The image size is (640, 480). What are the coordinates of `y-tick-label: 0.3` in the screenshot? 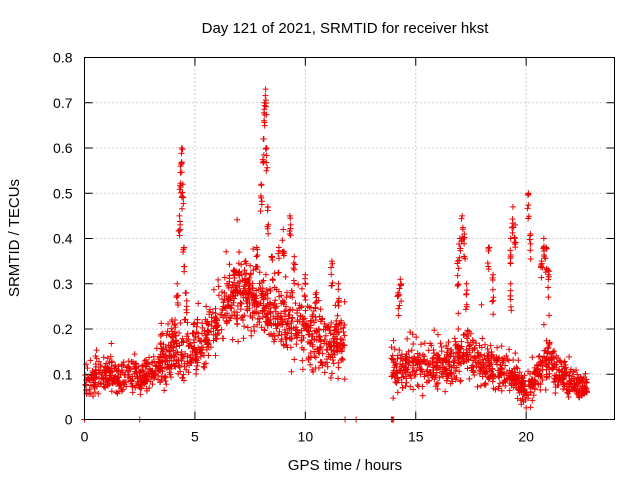 It's located at (63, 284).